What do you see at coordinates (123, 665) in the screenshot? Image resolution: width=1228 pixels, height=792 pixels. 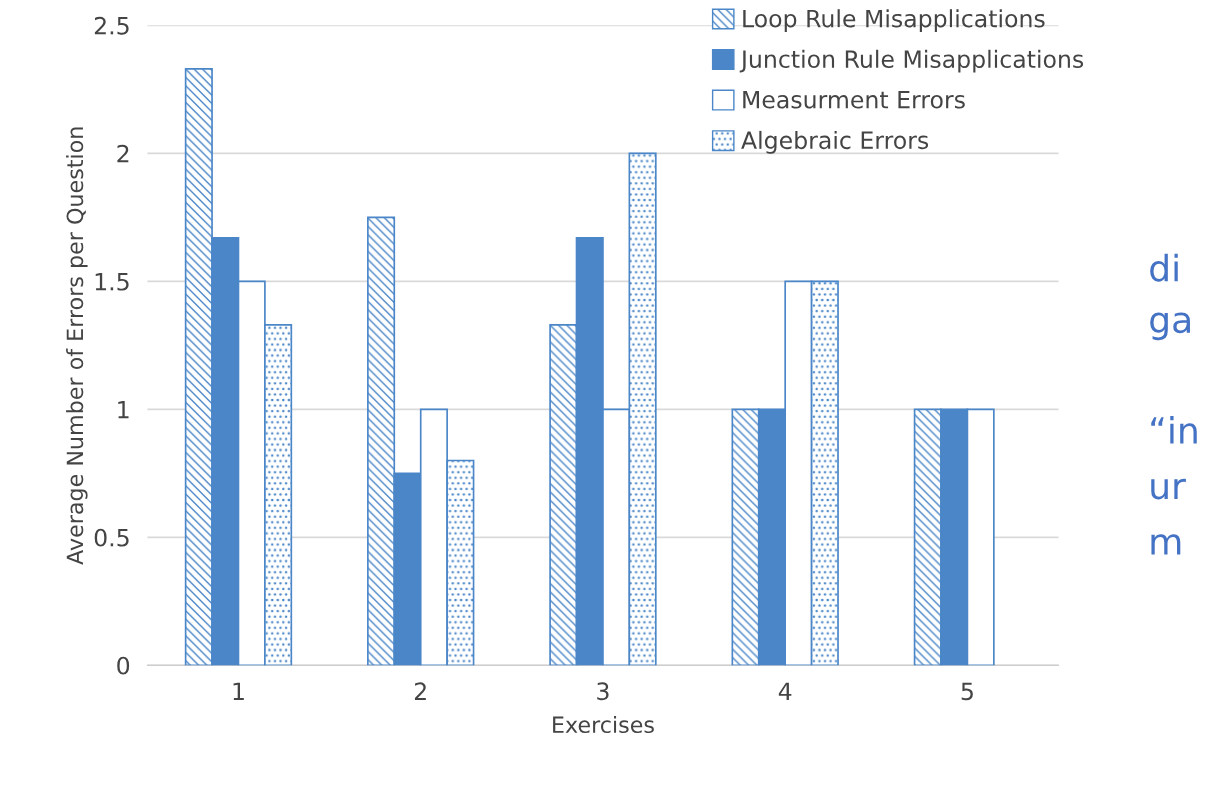 I see `y-tick-label: 0` at bounding box center [123, 665].